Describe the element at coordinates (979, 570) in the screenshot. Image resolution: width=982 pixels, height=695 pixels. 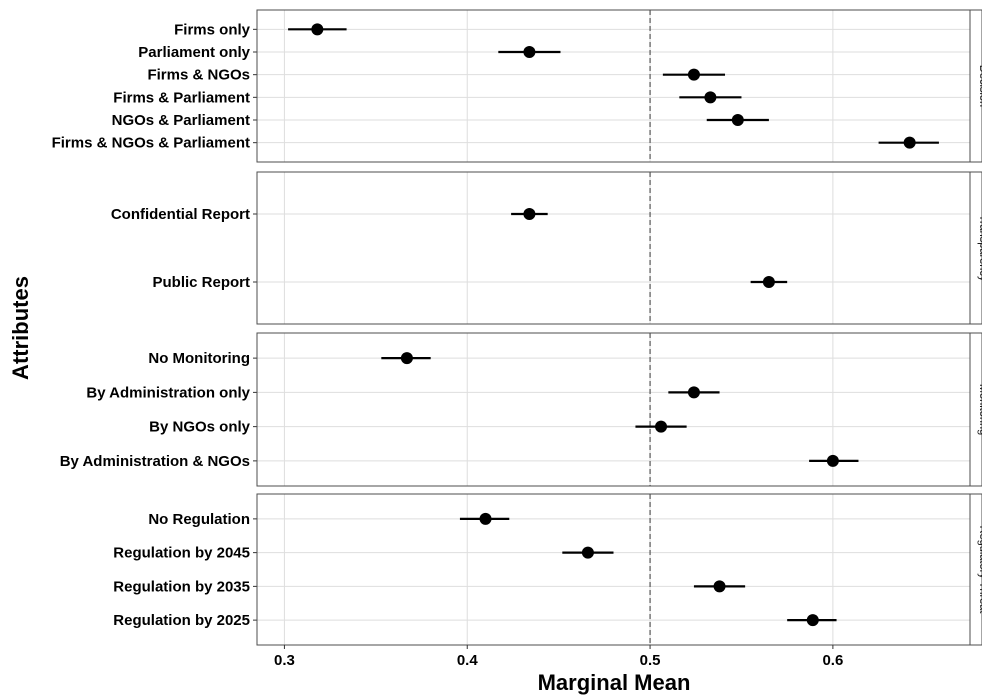
I see `facet-strip-label: Regulatory Threat` at that location.